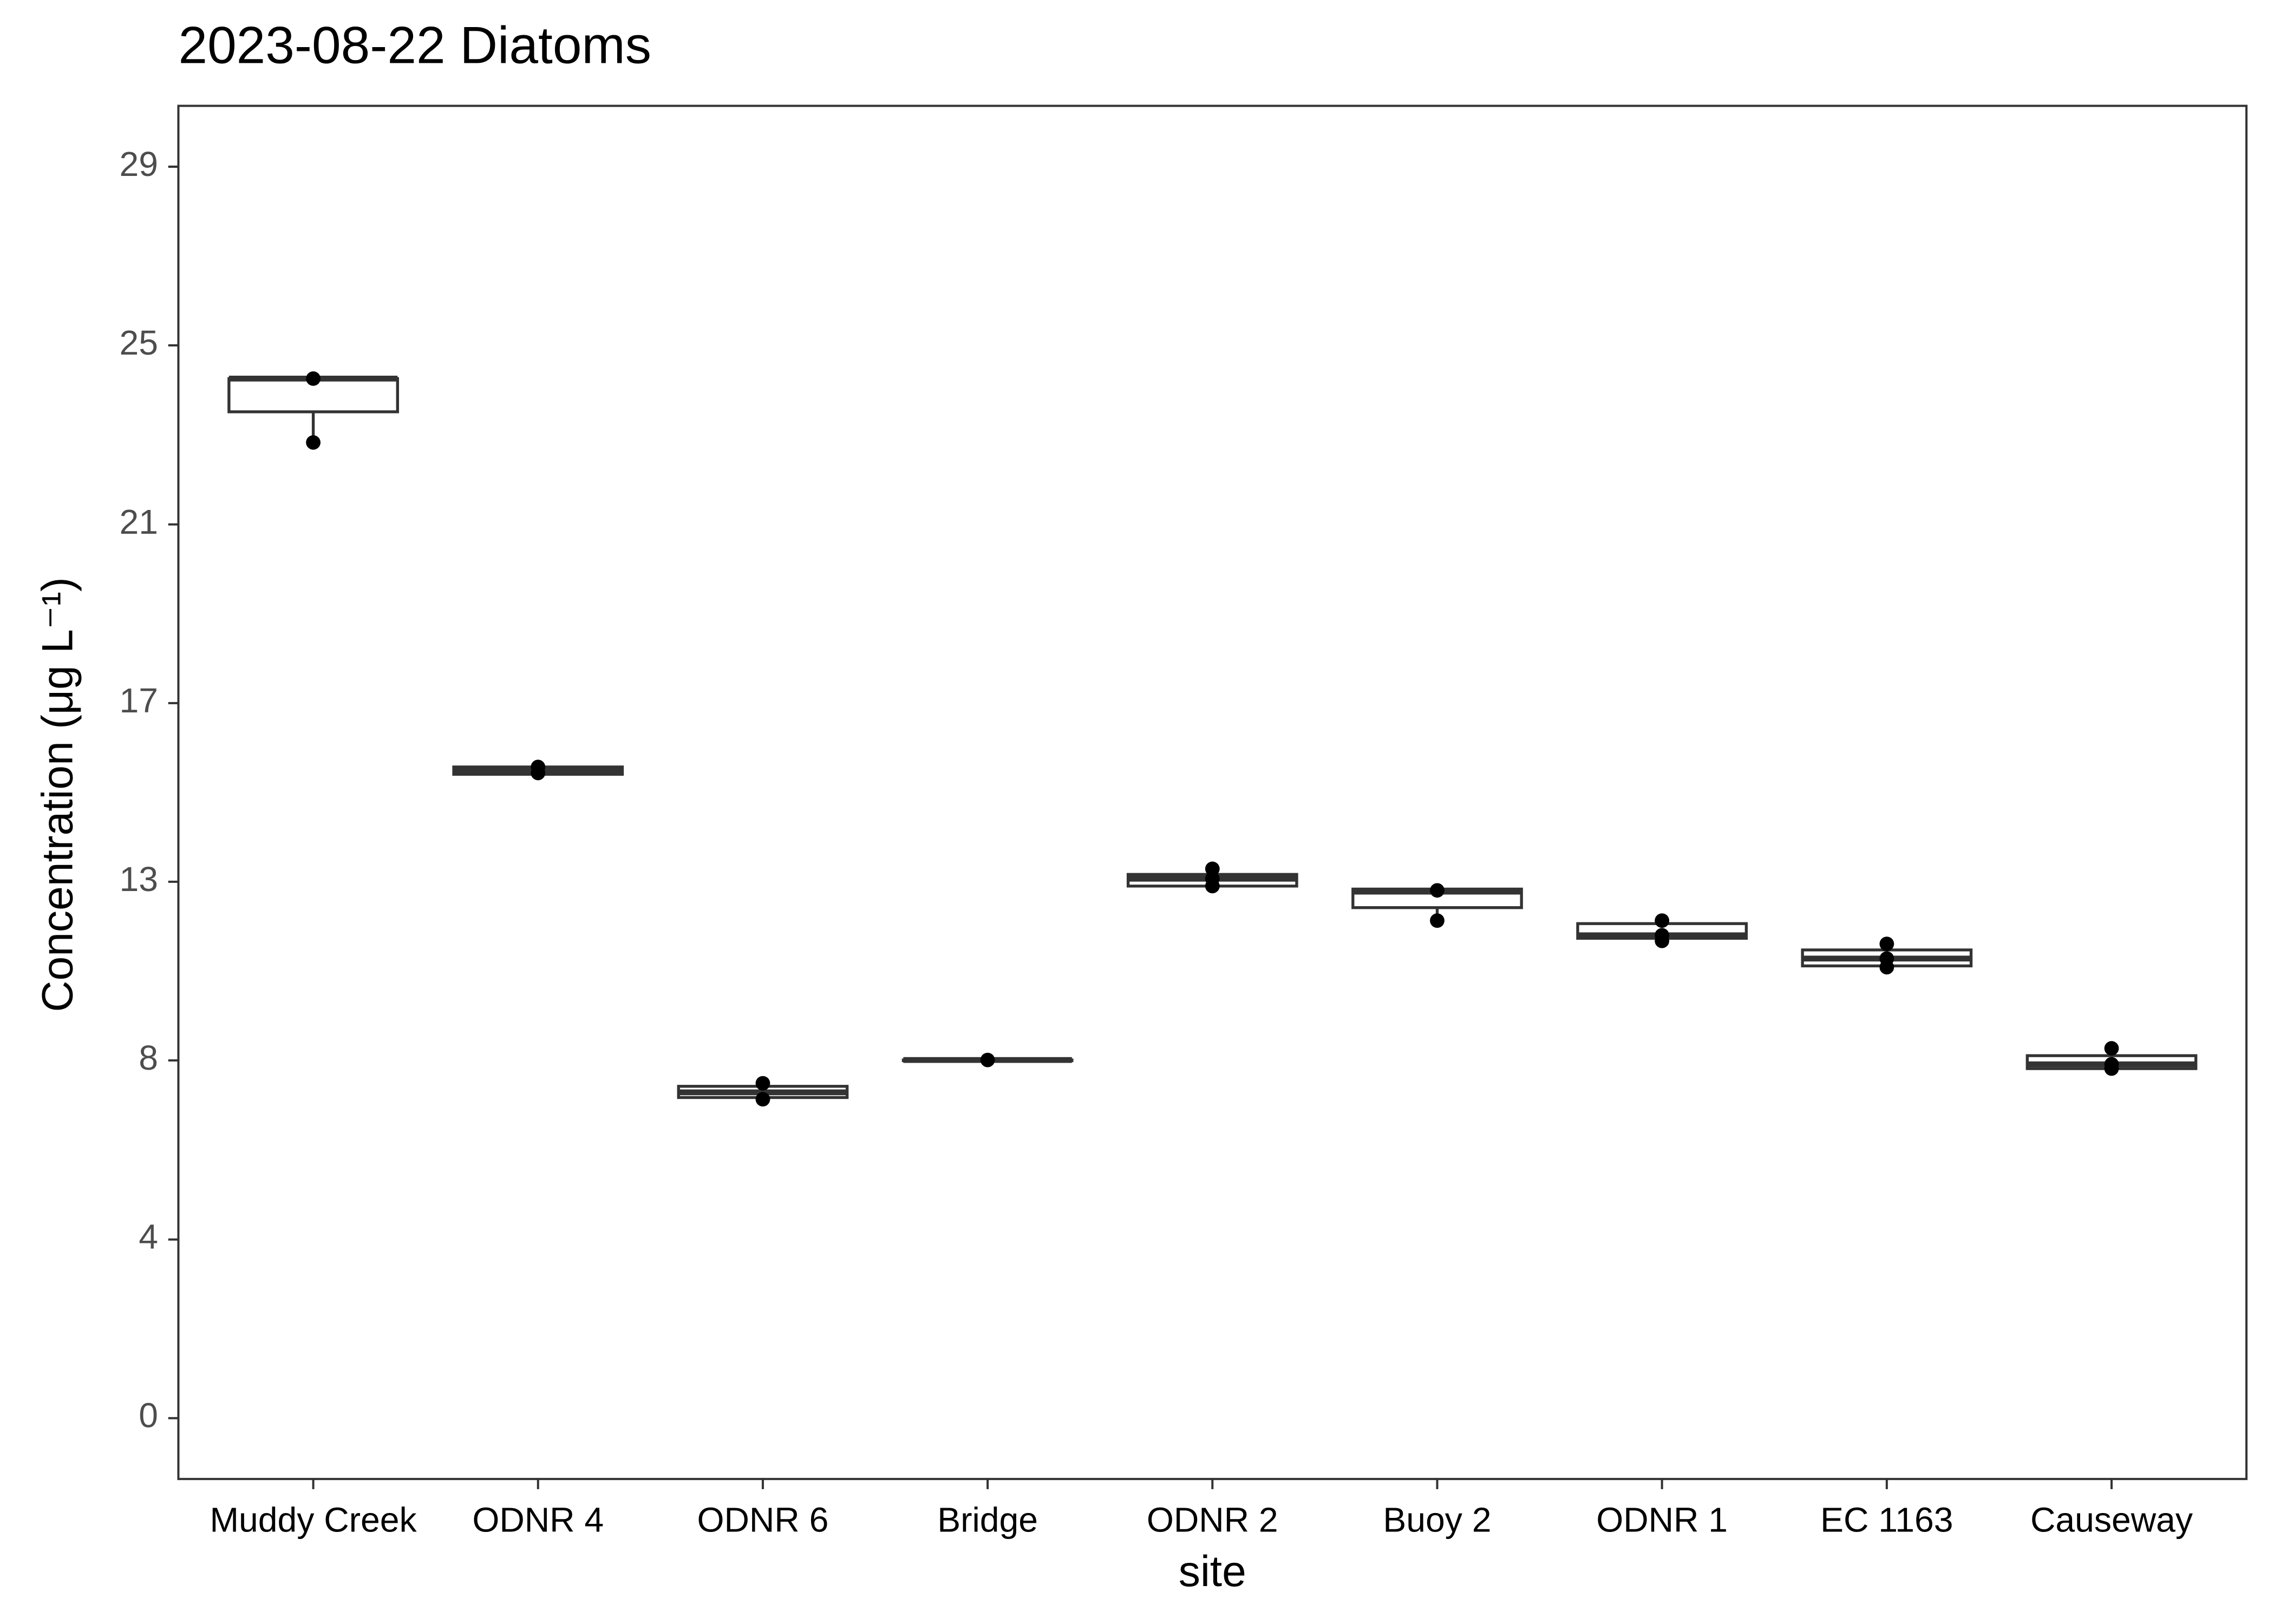  Describe the element at coordinates (314, 1519) in the screenshot. I see `x-tick-label: Muddy Creek` at that location.